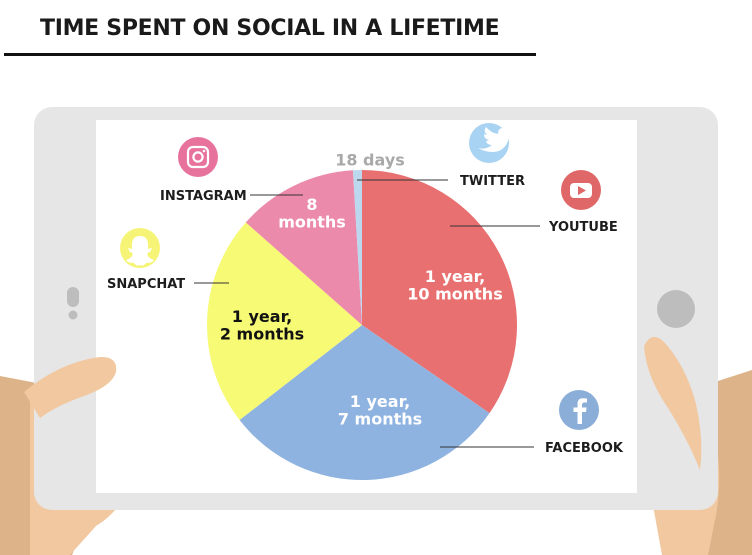 This screenshot has width=752, height=555. I want to click on pie-value-label-facebook: 1 year, 7 months, so click(380, 410).